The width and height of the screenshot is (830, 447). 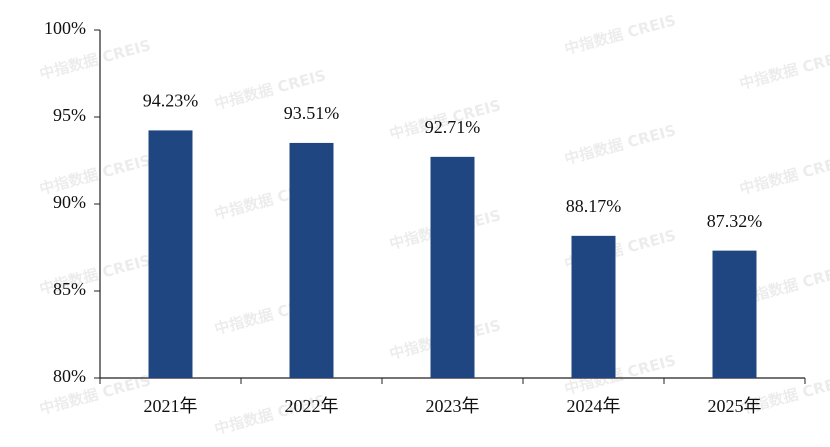 I want to click on y-tick-label: 90%, so click(x=69, y=202).